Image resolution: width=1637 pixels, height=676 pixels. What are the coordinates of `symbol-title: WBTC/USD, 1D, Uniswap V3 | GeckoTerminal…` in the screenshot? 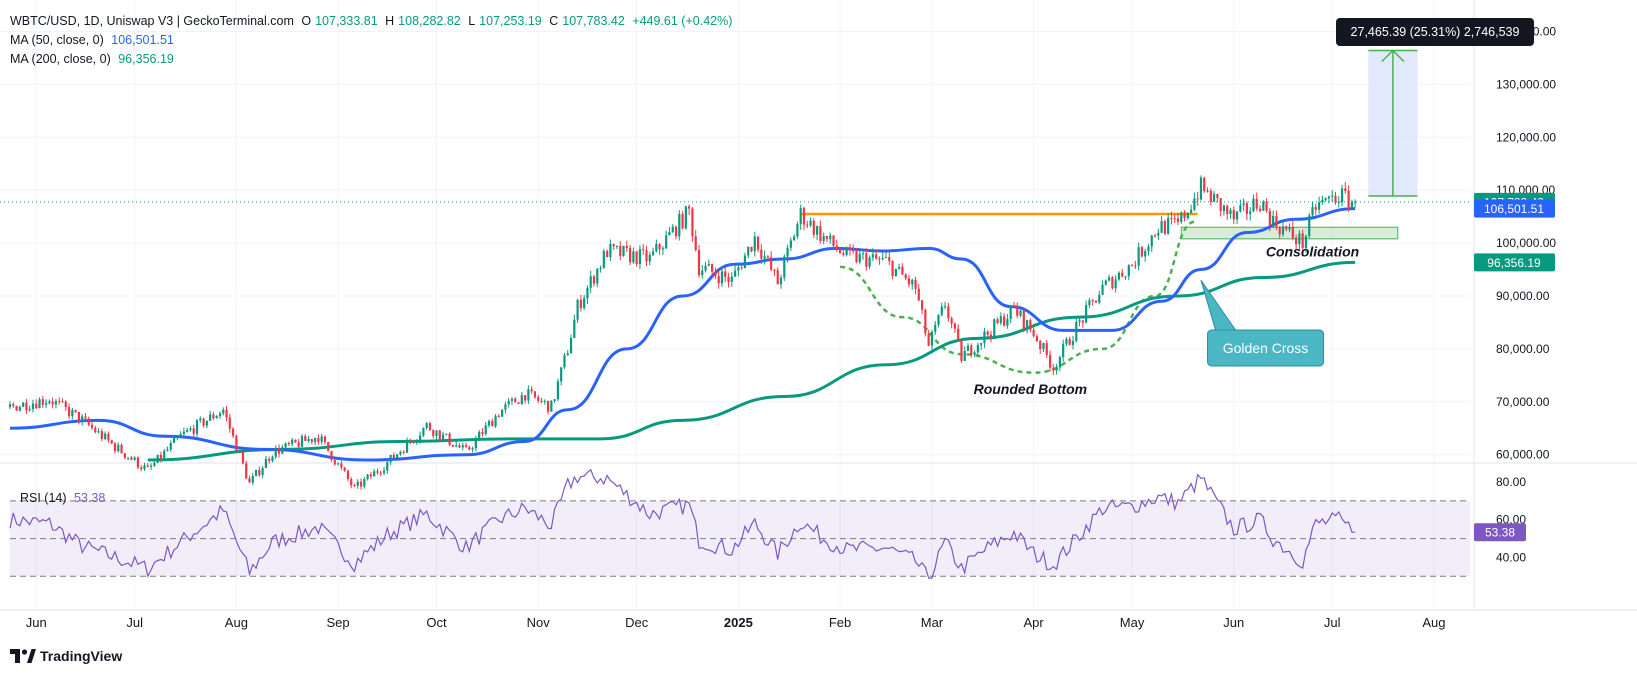 It's located at (152, 21).